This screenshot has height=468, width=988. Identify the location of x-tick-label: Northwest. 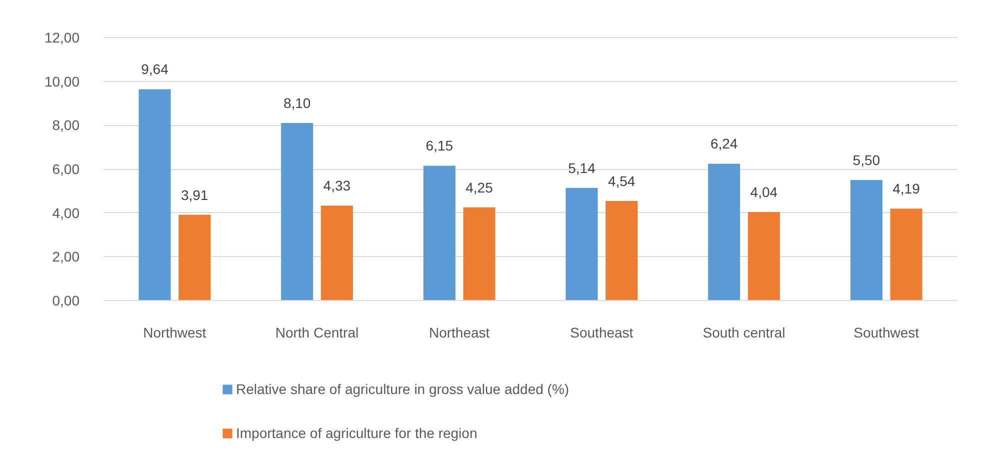
(174, 332).